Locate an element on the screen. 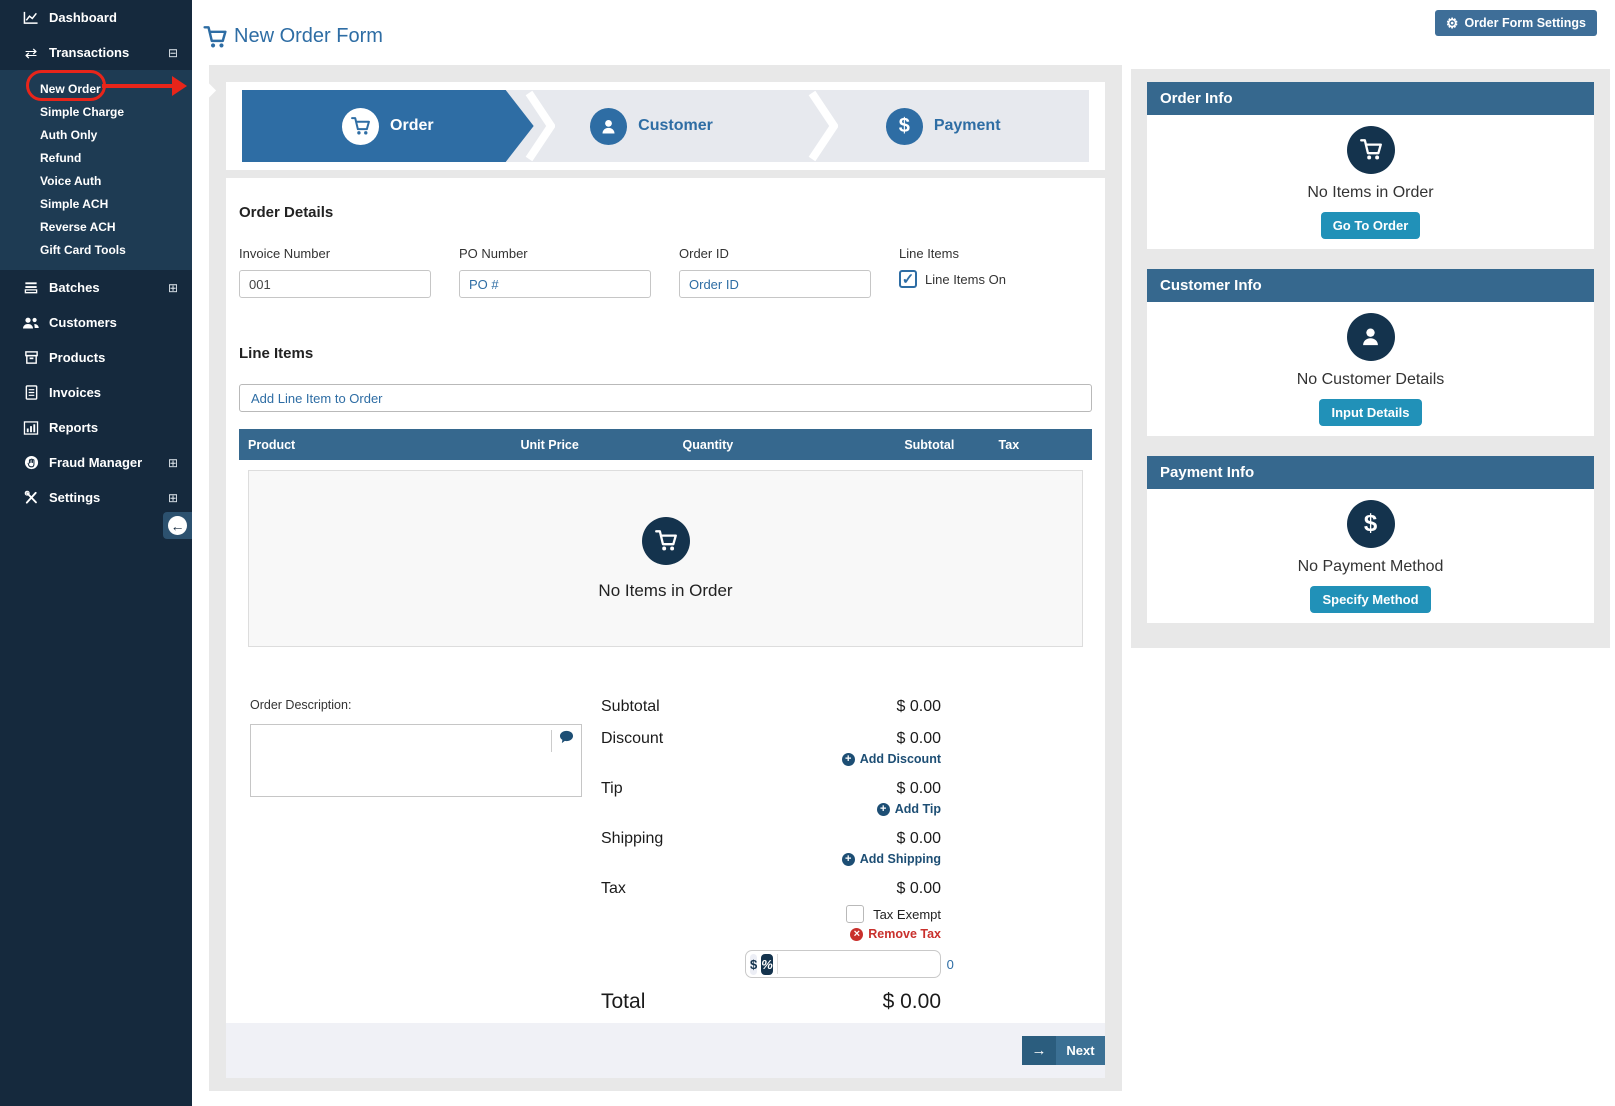  sidebar-item-batches: Batches ⊞ is located at coordinates (96, 287).